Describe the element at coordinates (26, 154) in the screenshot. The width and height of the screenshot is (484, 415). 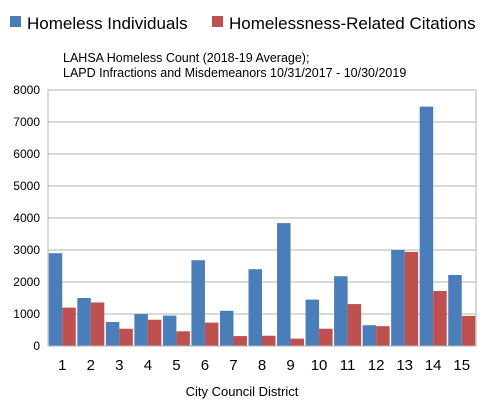
I see `y-tick-label: 6000` at that location.